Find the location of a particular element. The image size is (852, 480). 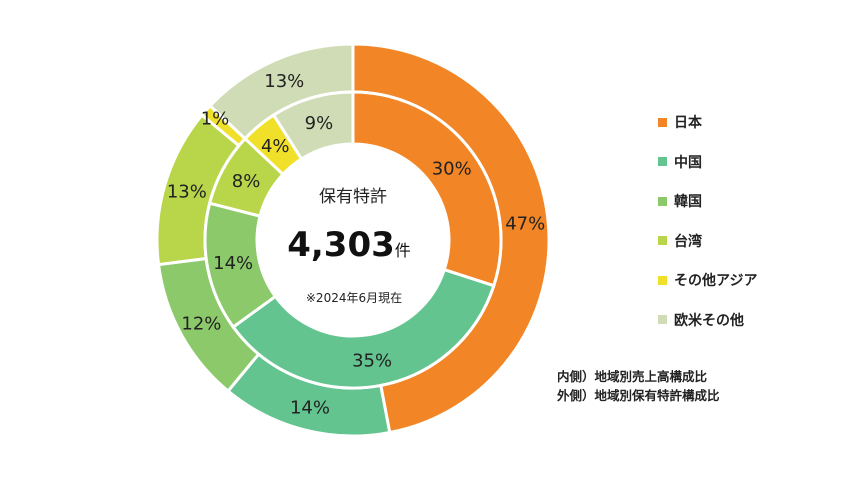

inner-label-0: 30% is located at coordinates (452, 168).